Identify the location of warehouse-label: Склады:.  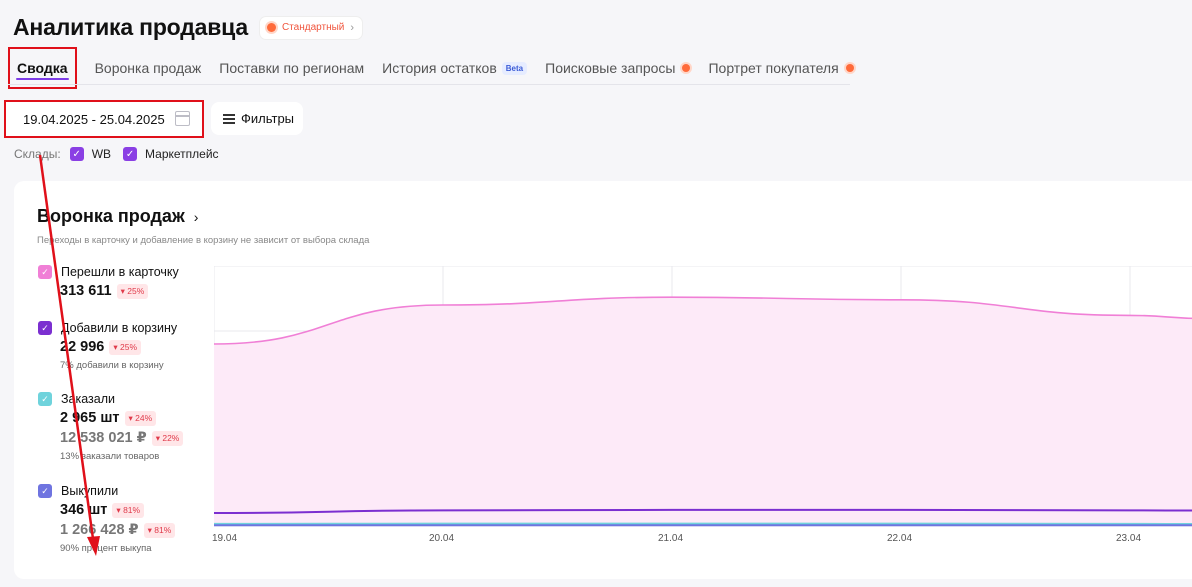
(37, 154).